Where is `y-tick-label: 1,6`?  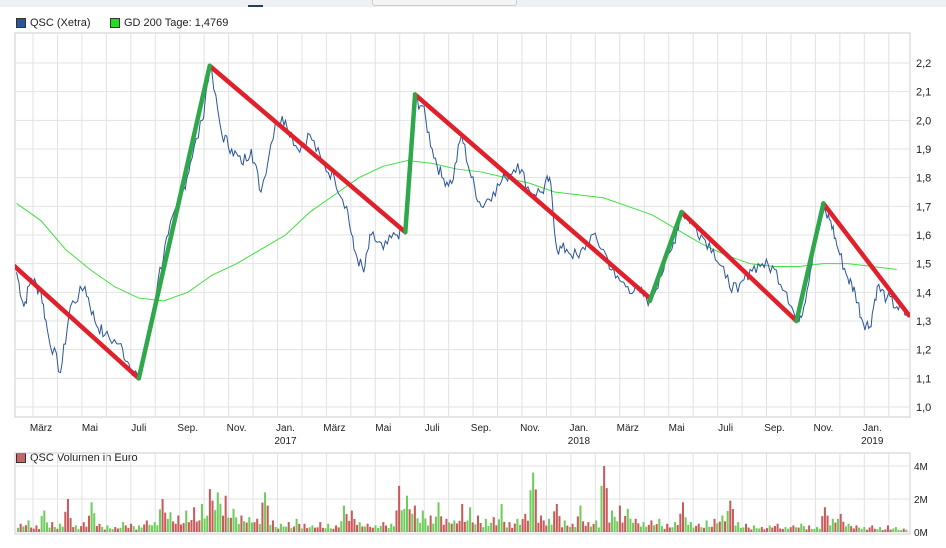 y-tick-label: 1,6 is located at coordinates (923, 236).